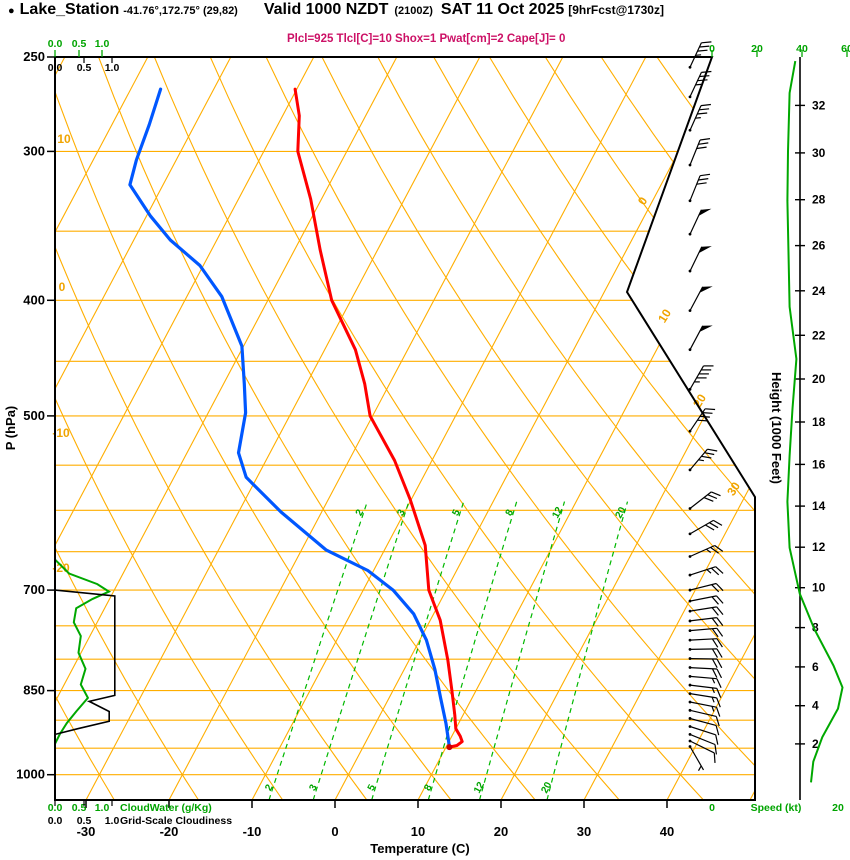 Image resolution: width=850 pixels, height=860 pixels. Describe the element at coordinates (815, 706) in the screenshot. I see `svg-text: 4` at that location.